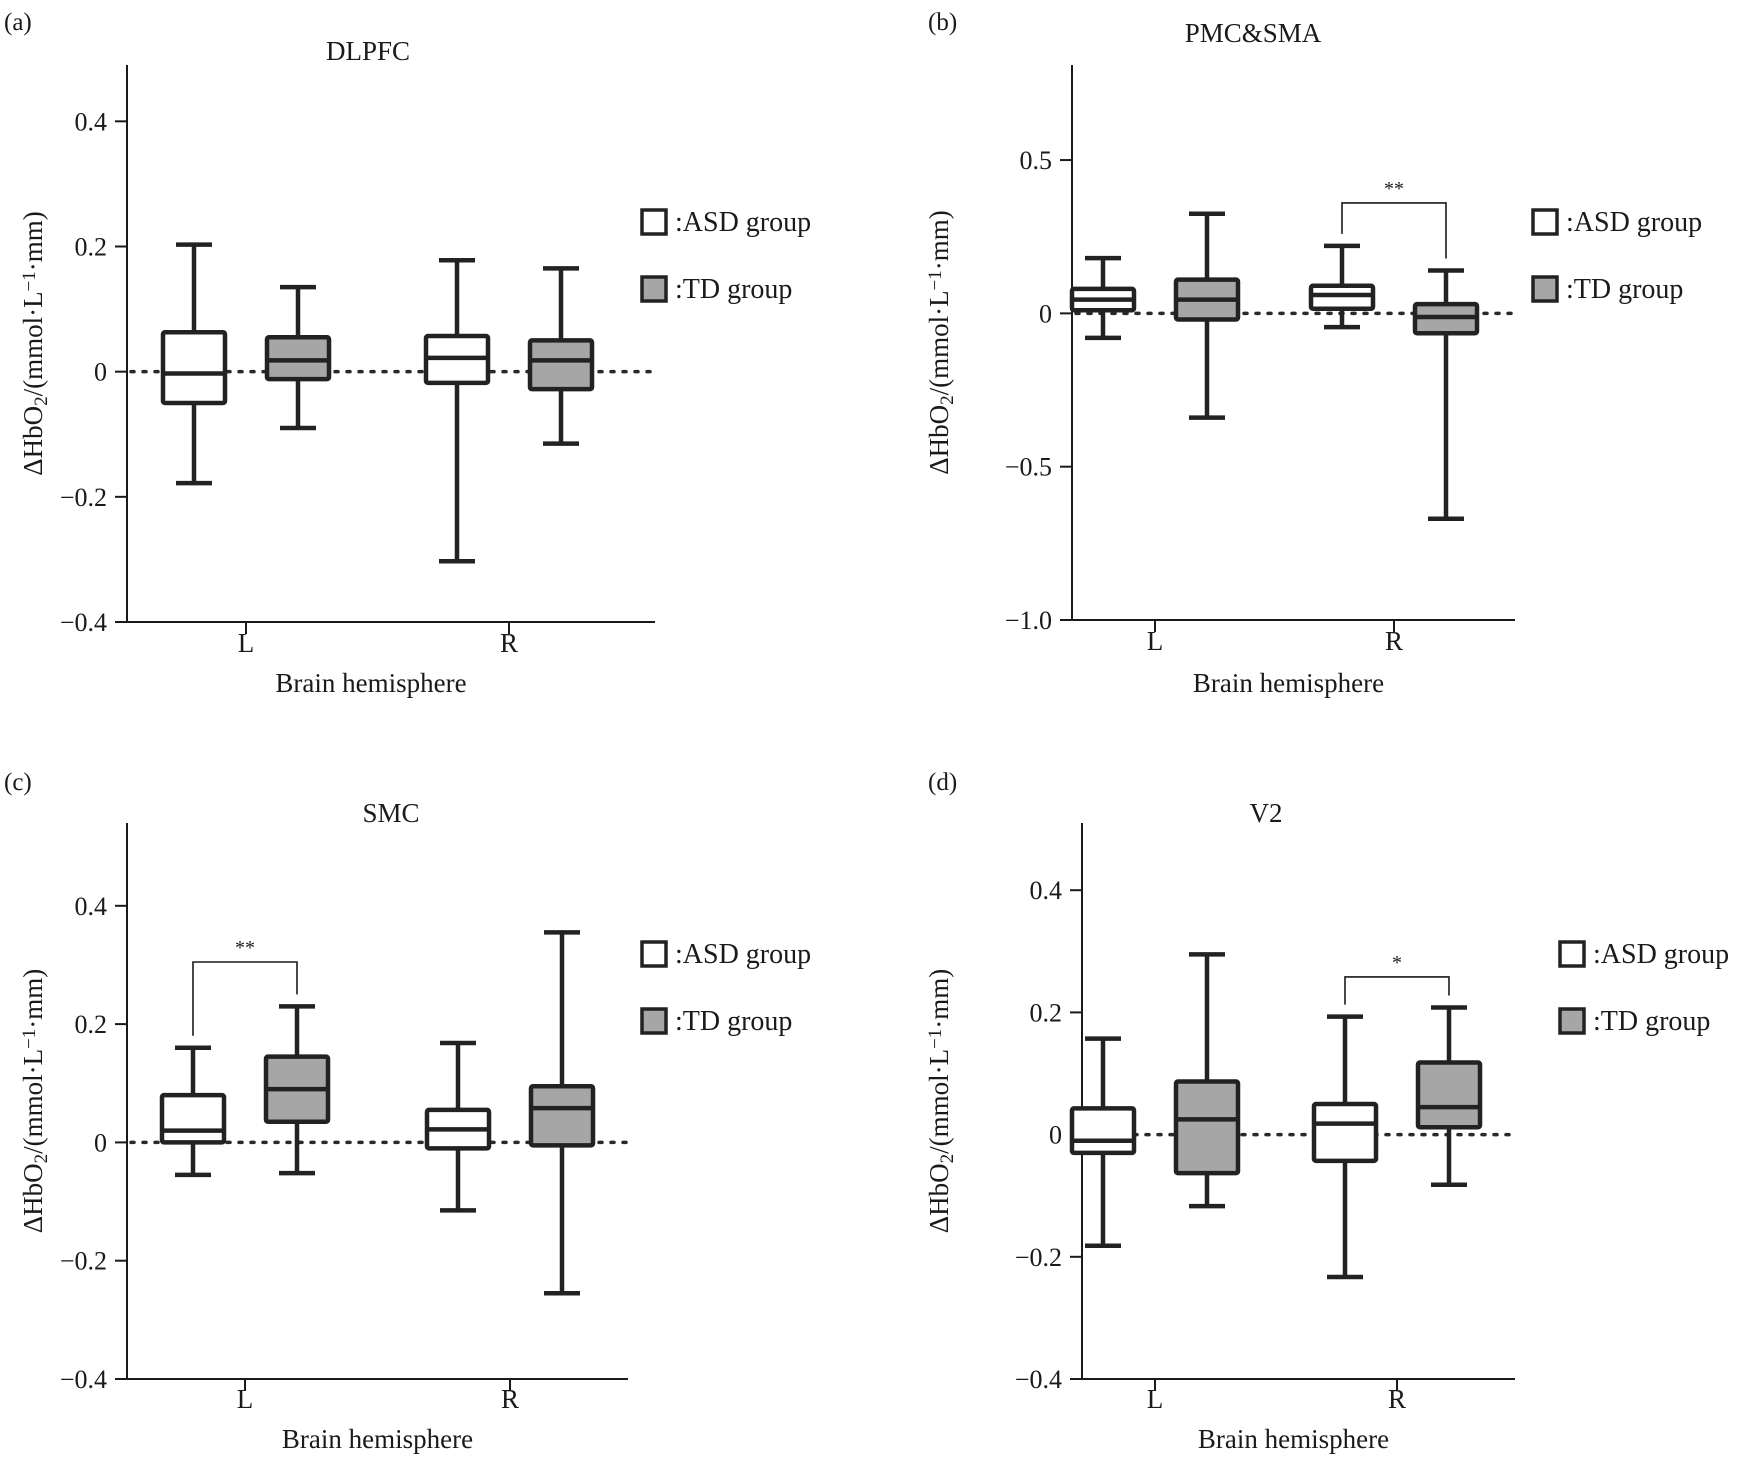  I want to click on panel-label: (a), so click(18, 22).